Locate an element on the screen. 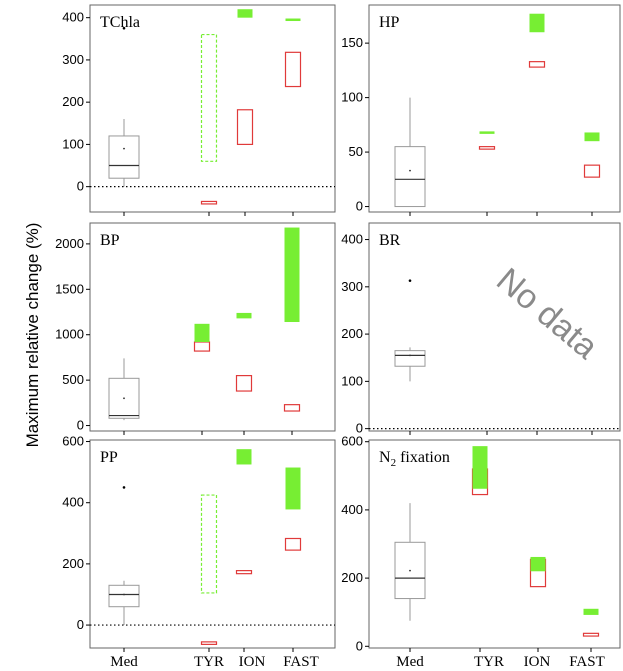 This screenshot has width=623, height=671. no-data-label: No data is located at coordinates (547, 314).